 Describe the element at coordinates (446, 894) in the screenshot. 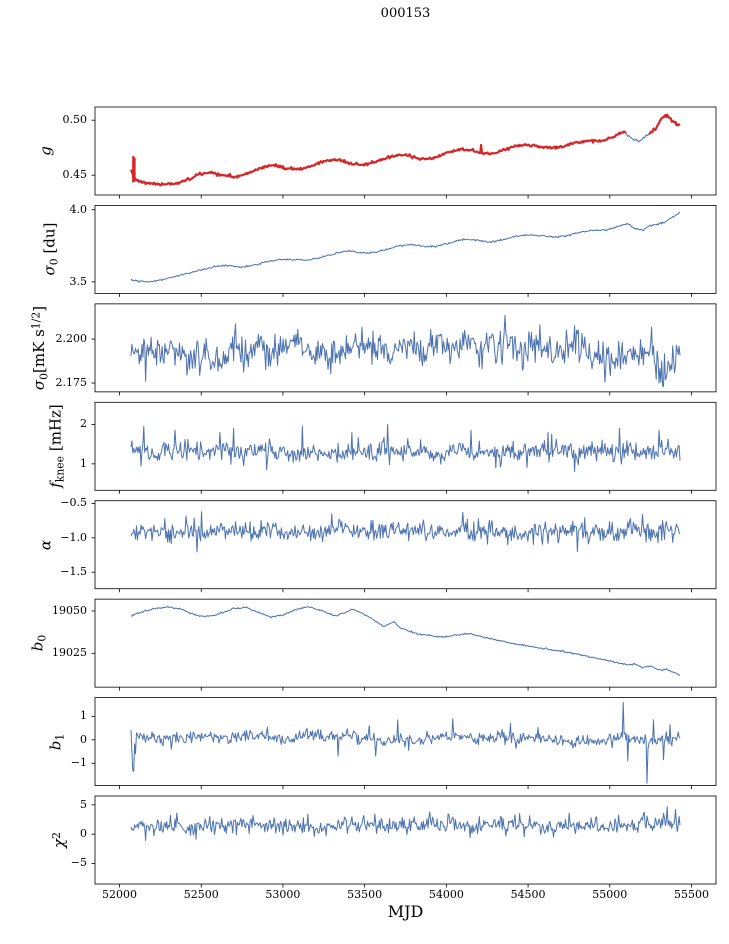

I see `x-tick-label: 54000` at that location.